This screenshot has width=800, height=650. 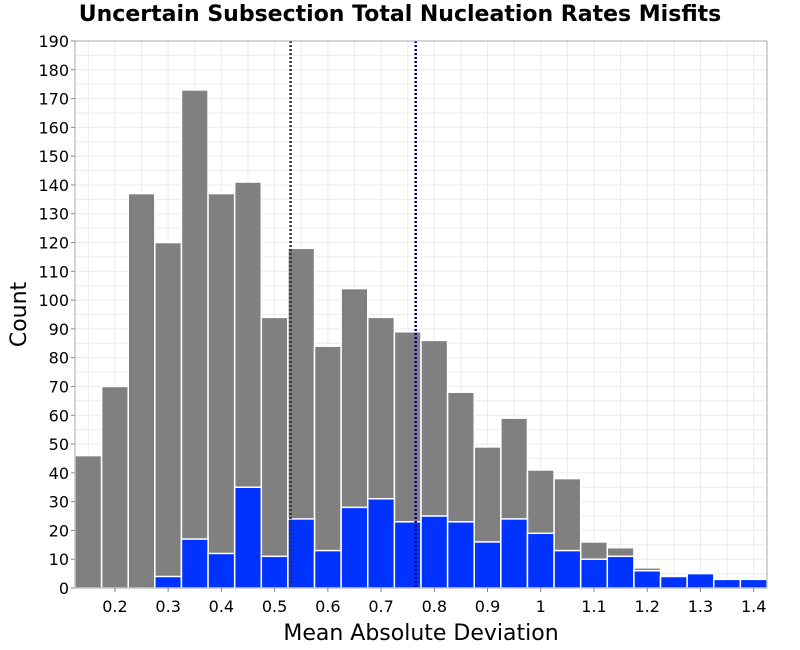 What do you see at coordinates (53, 300) in the screenshot?
I see `y-tick-label: 100` at bounding box center [53, 300].